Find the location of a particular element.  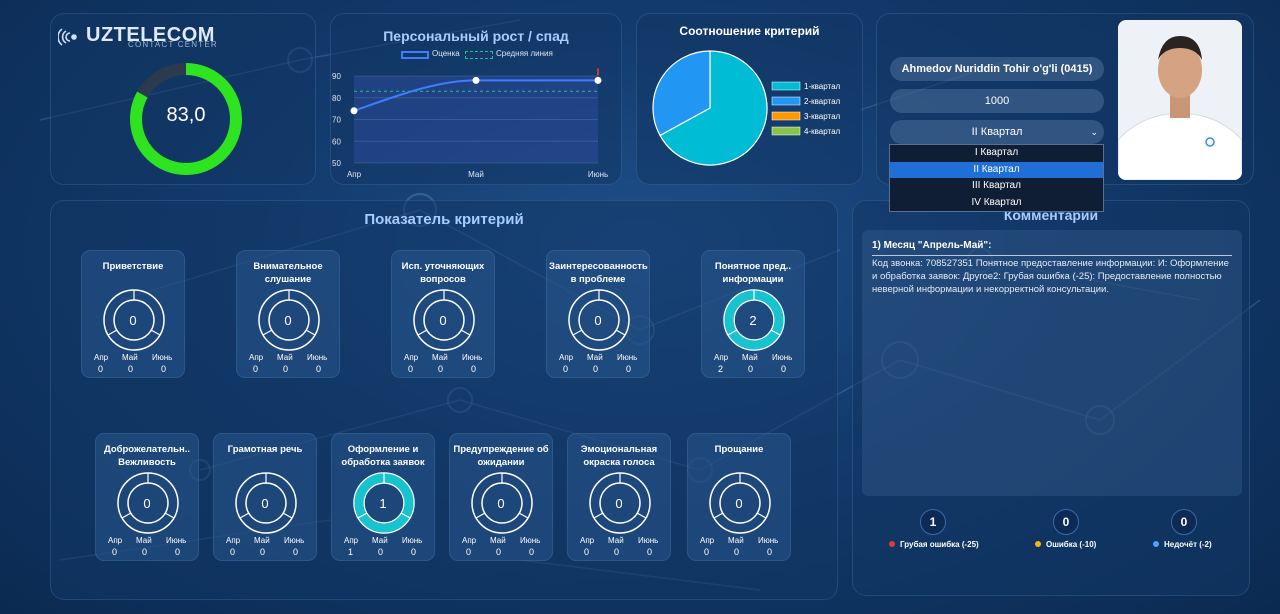

logo-waves-icon is located at coordinates (67, 37).